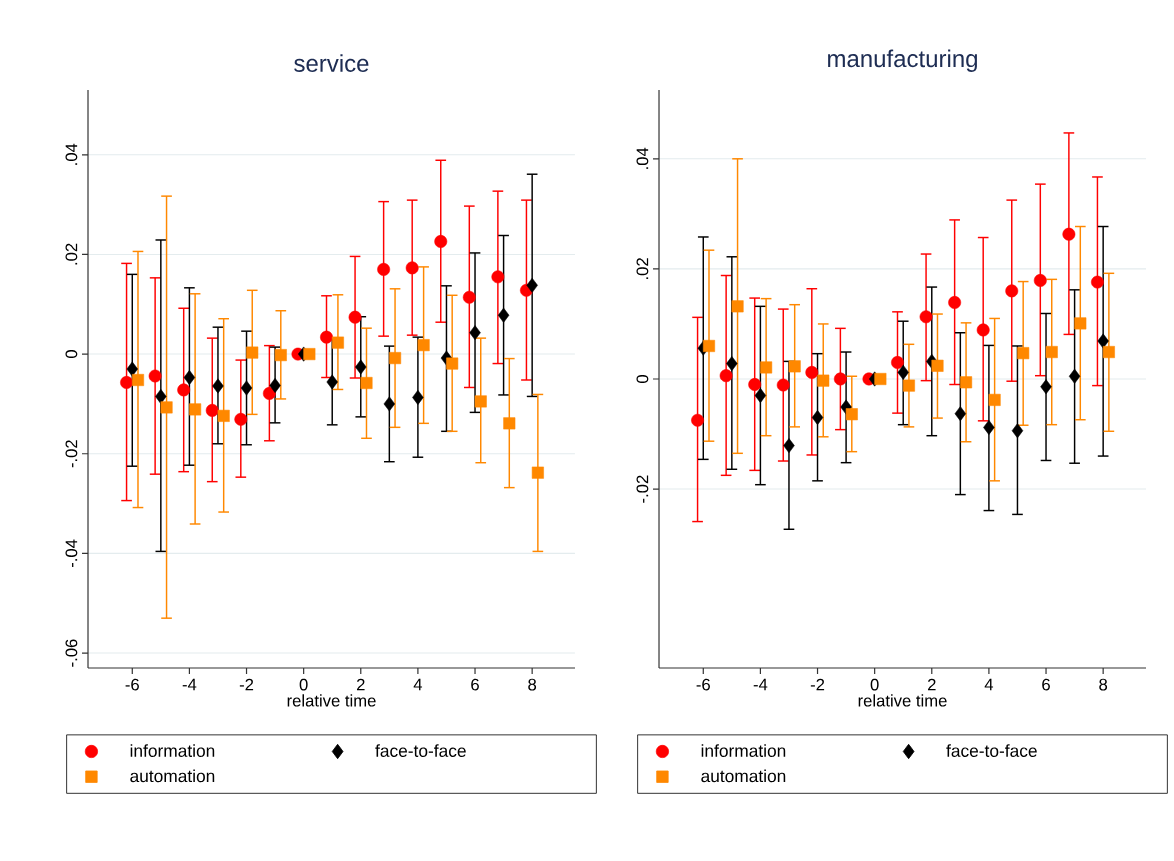 Image resolution: width=1174 pixels, height=861 pixels. What do you see at coordinates (71, 553) in the screenshot?
I see `y-tick-label: -.04` at bounding box center [71, 553].